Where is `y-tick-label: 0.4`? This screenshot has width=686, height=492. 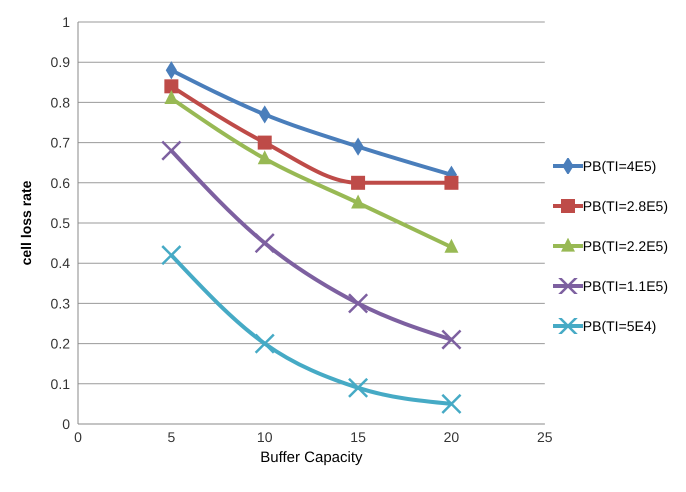 y-tick-label: 0.4 is located at coordinates (60, 263).